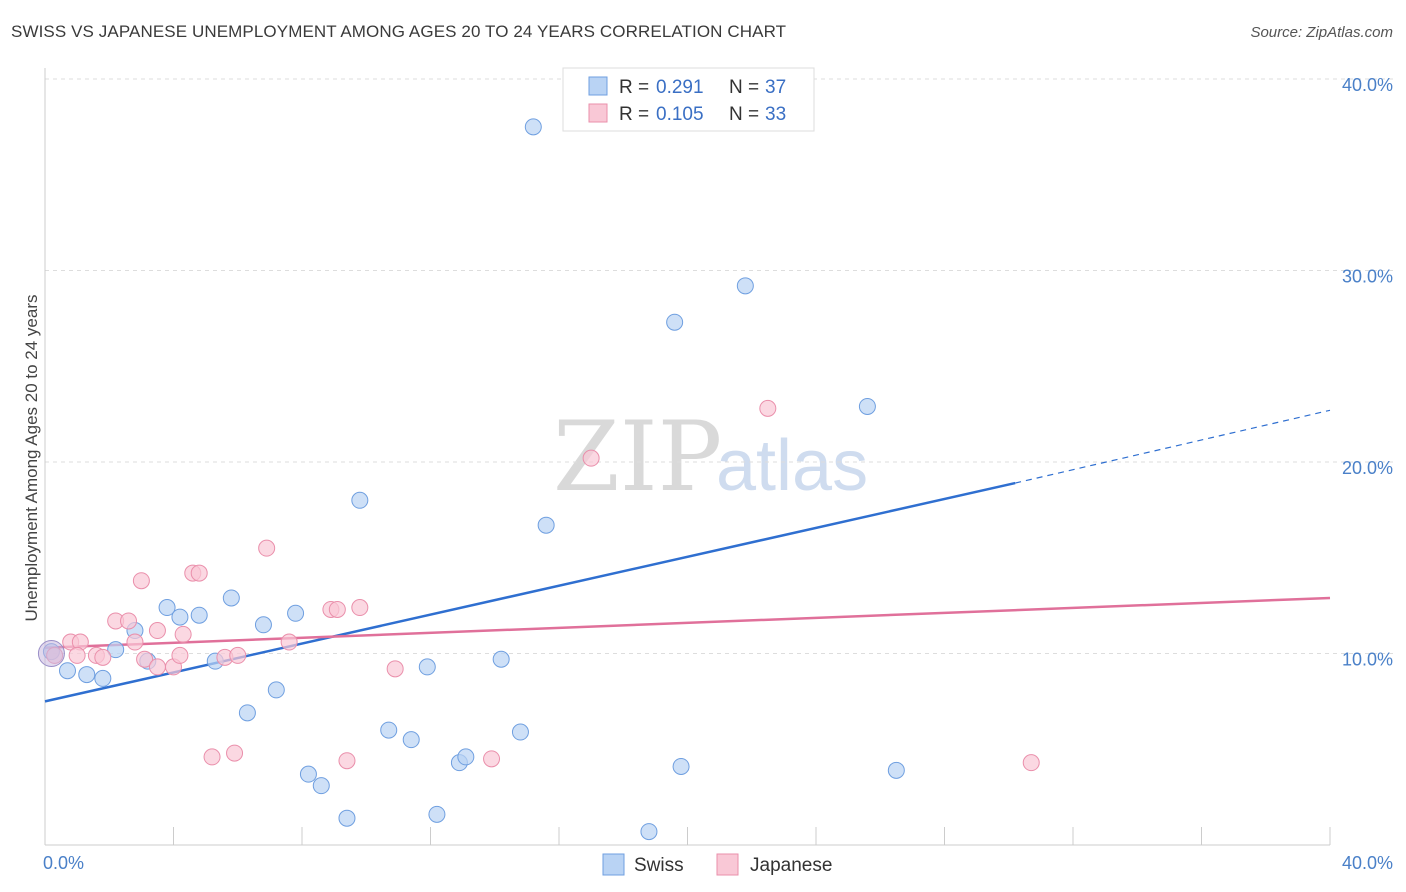  I want to click on x-tick-label-1: 40.0%, so click(1367, 863).